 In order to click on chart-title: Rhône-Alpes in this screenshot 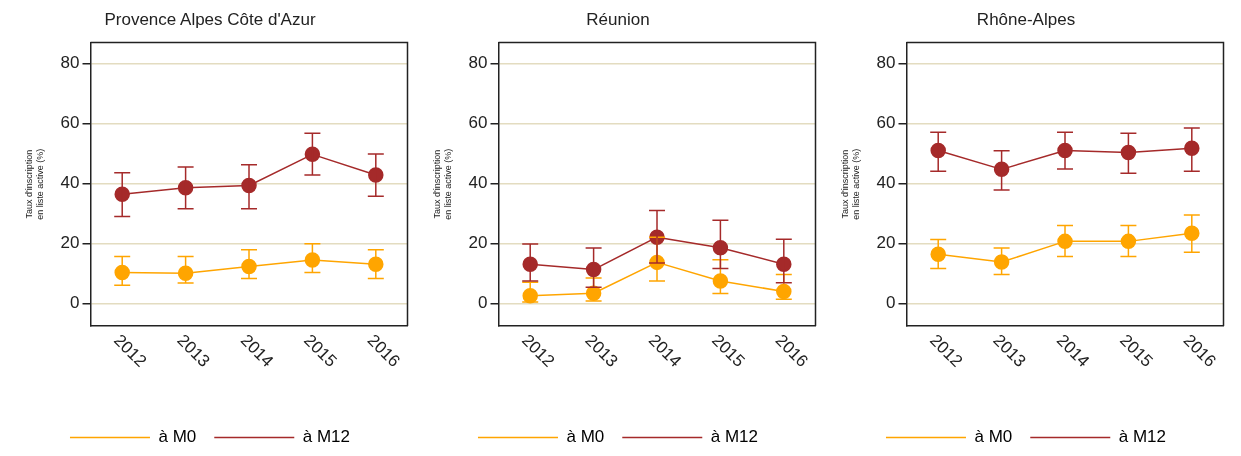, I will do `click(1026, 19)`.